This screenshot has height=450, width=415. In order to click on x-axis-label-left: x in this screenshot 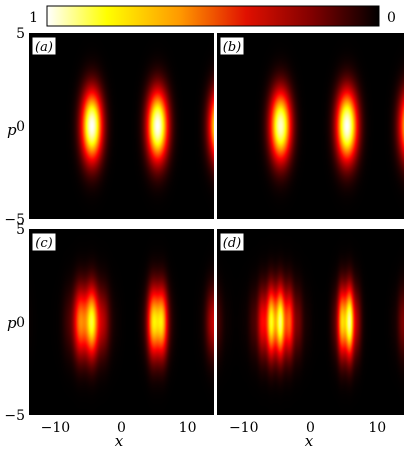, I will do `click(119, 441)`.